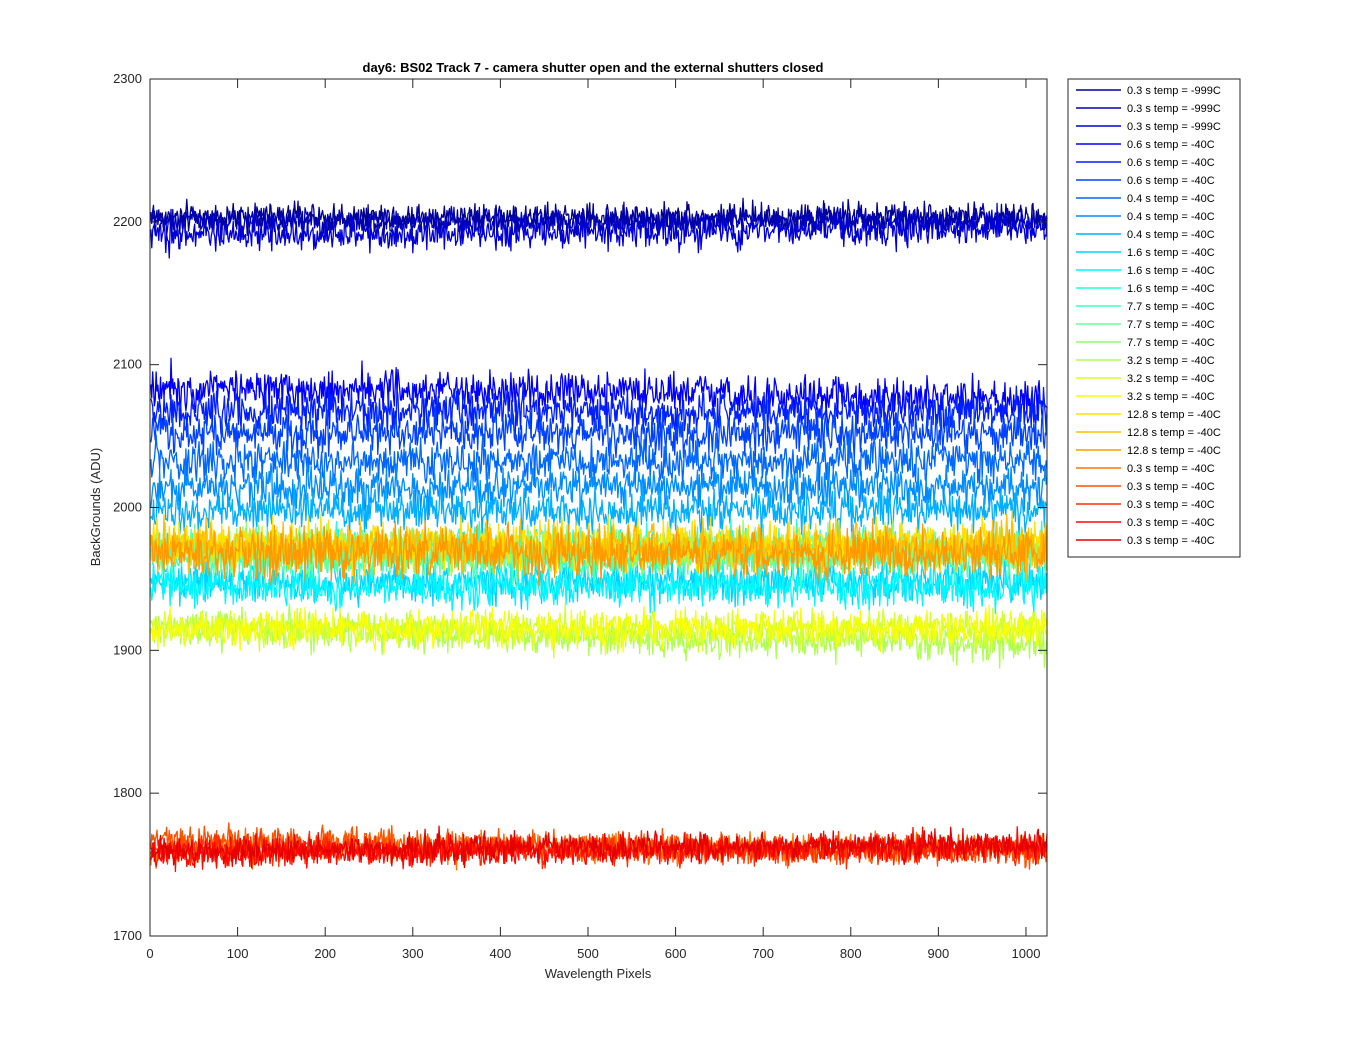 This screenshot has height=1050, width=1350. I want to click on y-axis-label: BackGrounds (ADU), so click(95, 507).